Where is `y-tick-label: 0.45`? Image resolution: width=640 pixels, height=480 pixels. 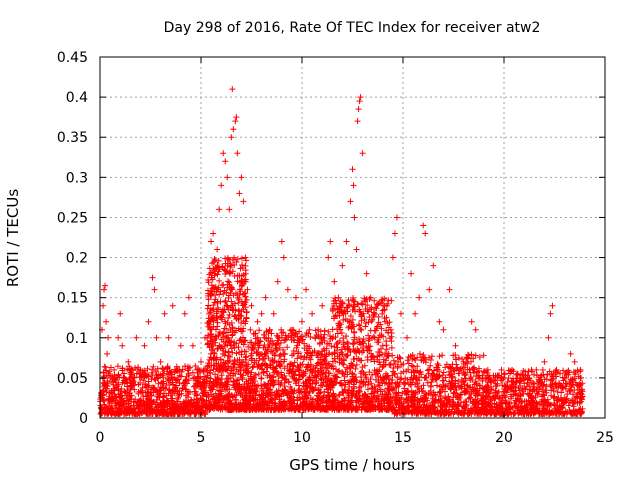 y-tick-label: 0.45 is located at coordinates (72, 58).